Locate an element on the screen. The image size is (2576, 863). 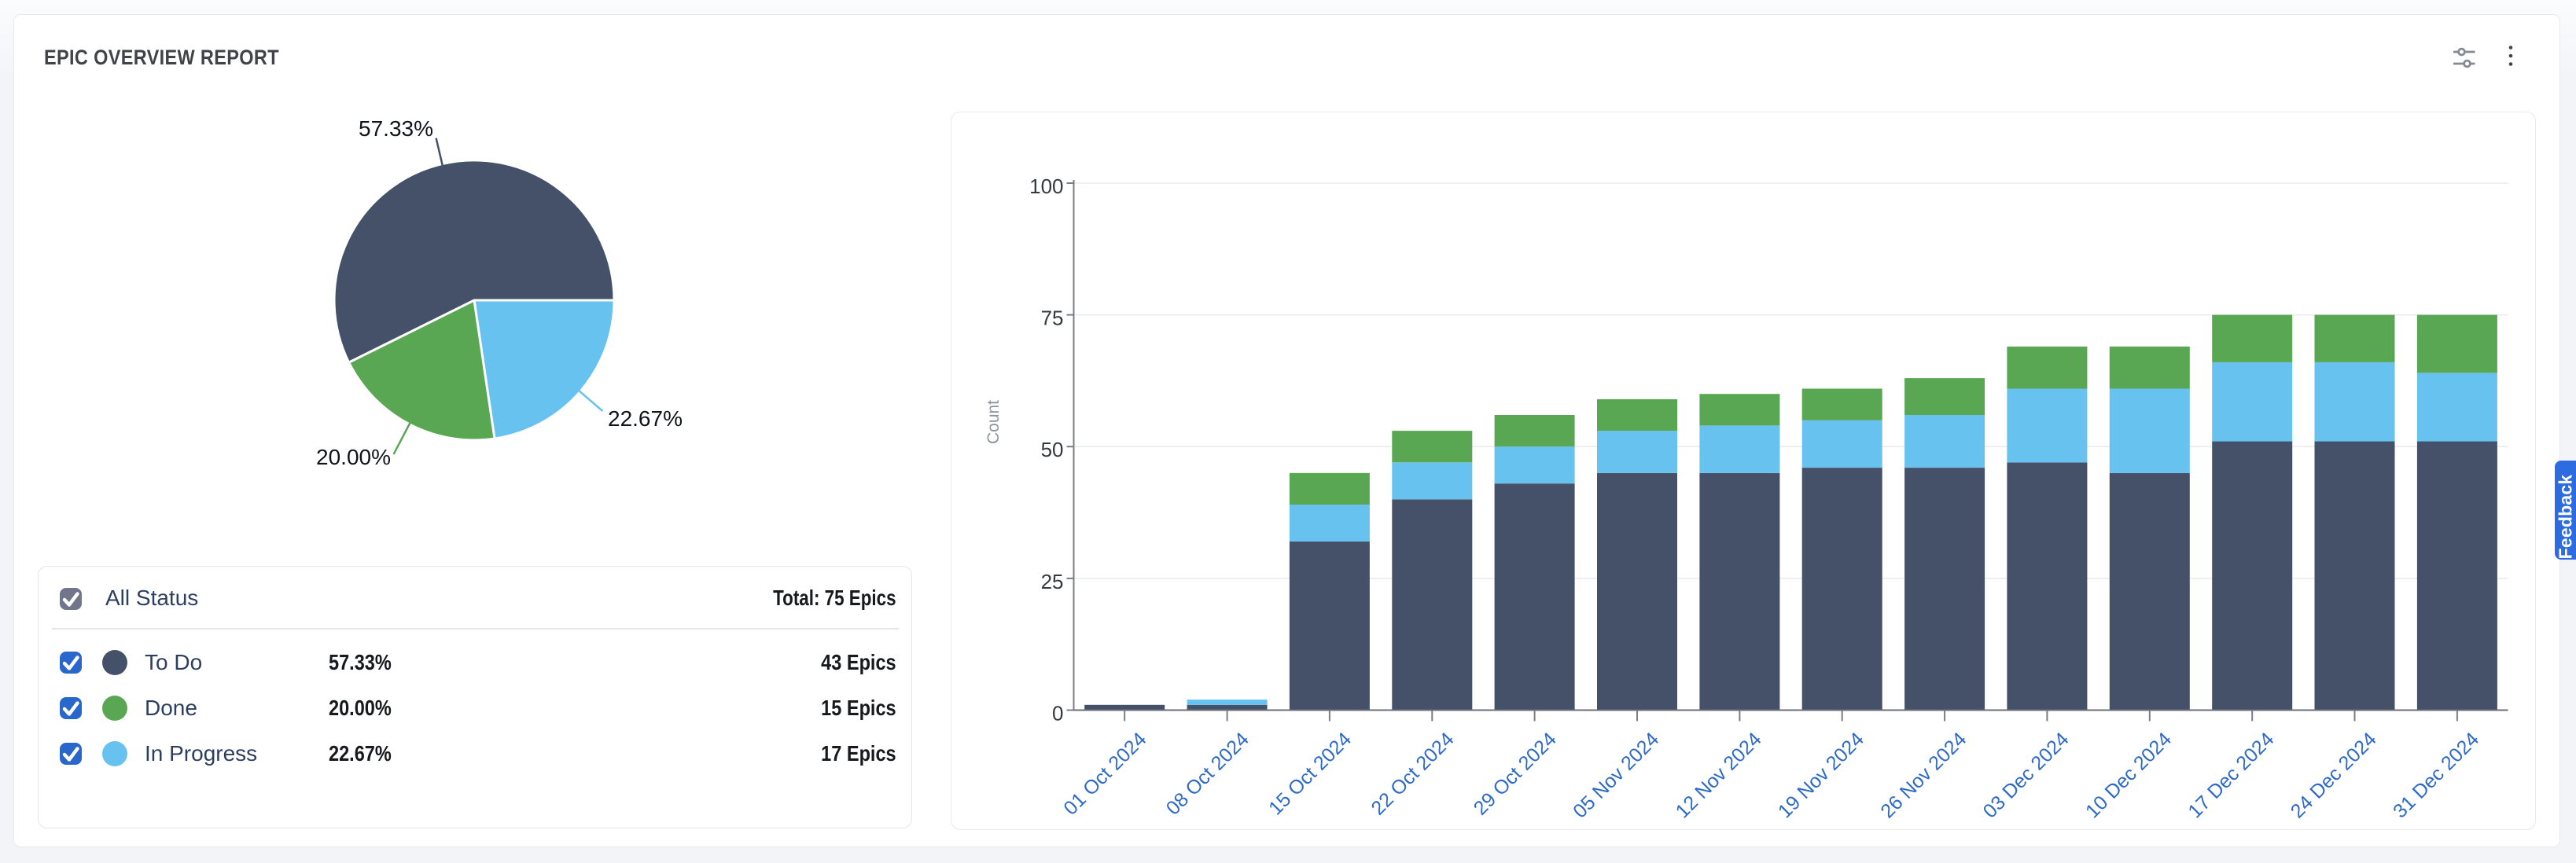
svg-text: 22.67% is located at coordinates (645, 419).